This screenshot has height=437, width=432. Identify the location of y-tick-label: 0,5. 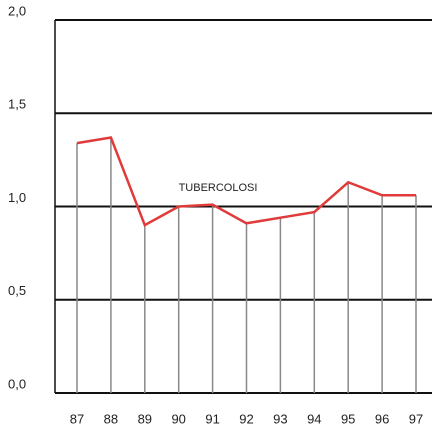
(17, 290).